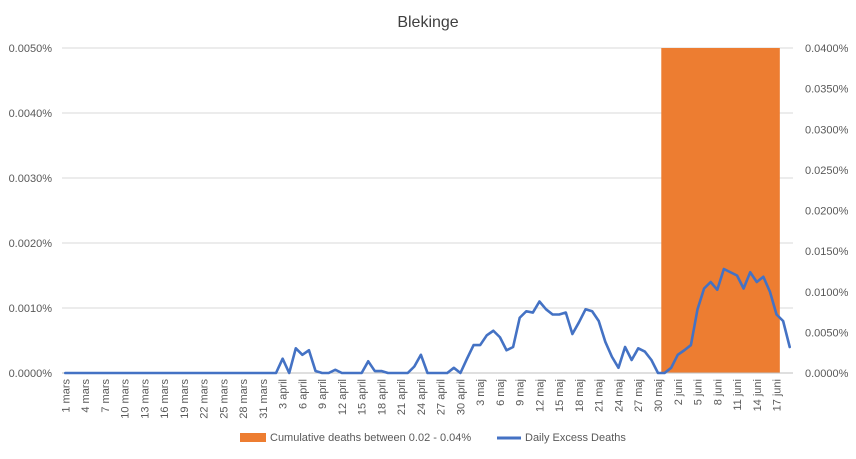 Image resolution: width=856 pixels, height=459 pixels. I want to click on band-bar, so click(720, 210).